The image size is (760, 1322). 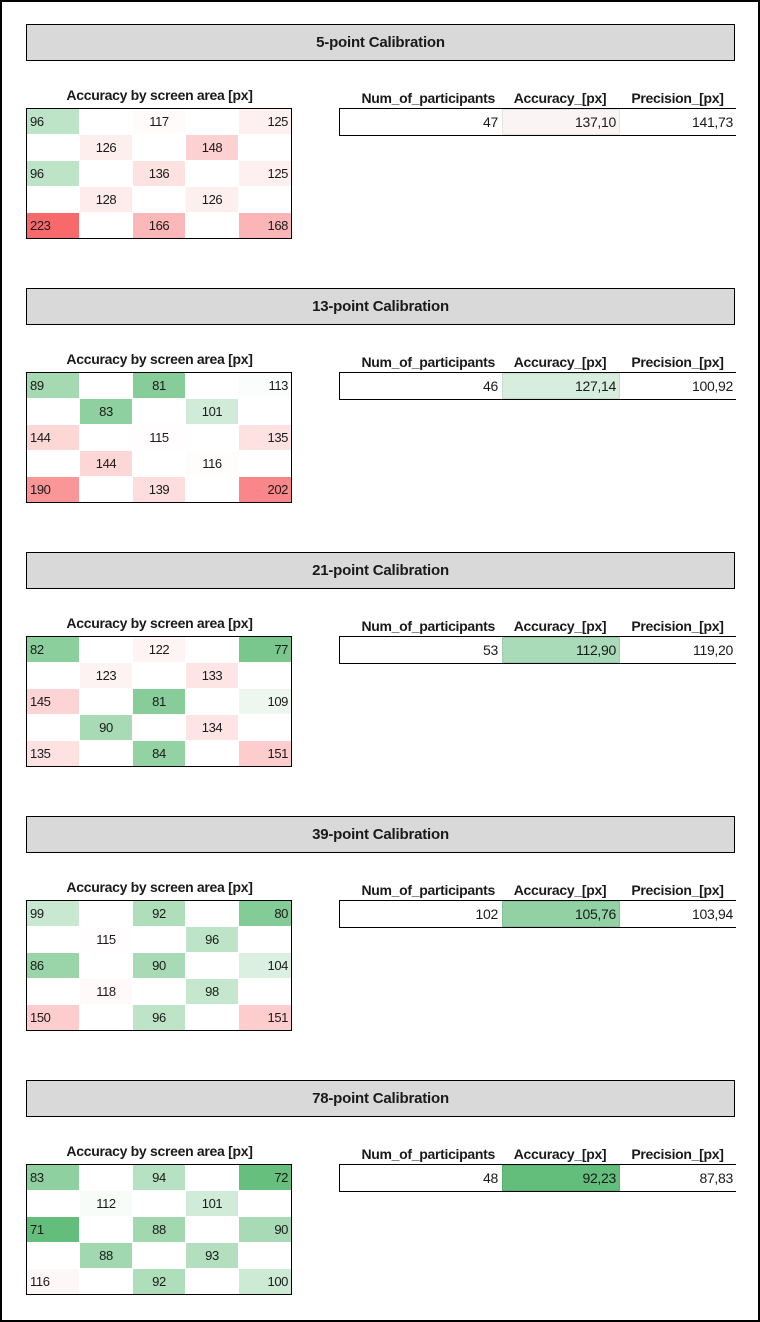 I want to click on summary-cell-accuracy: 137,10, so click(x=561, y=122).